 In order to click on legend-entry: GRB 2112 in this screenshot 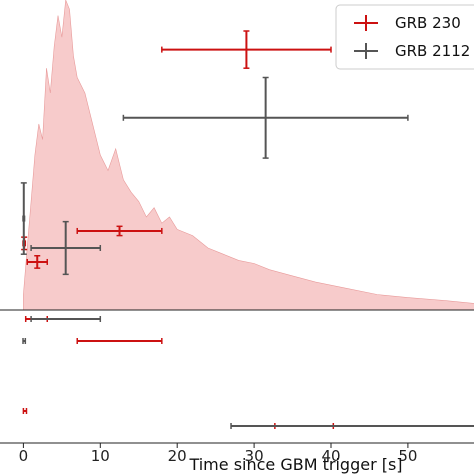, I will do `click(412, 51)`.